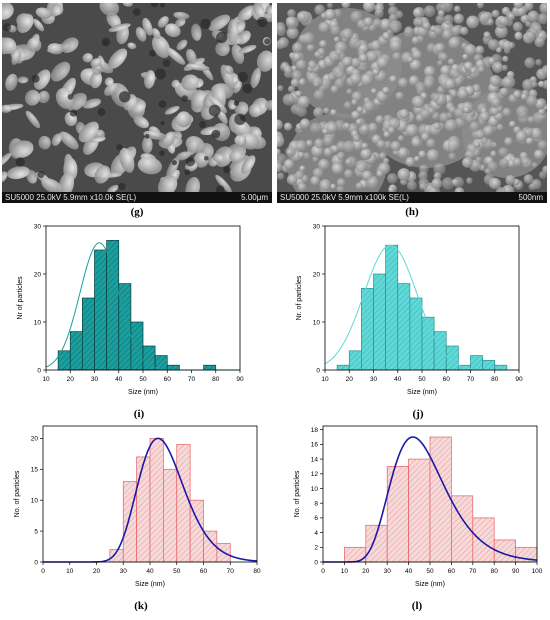  I want to click on l-ytick-label-7: 14, so click(315, 459).